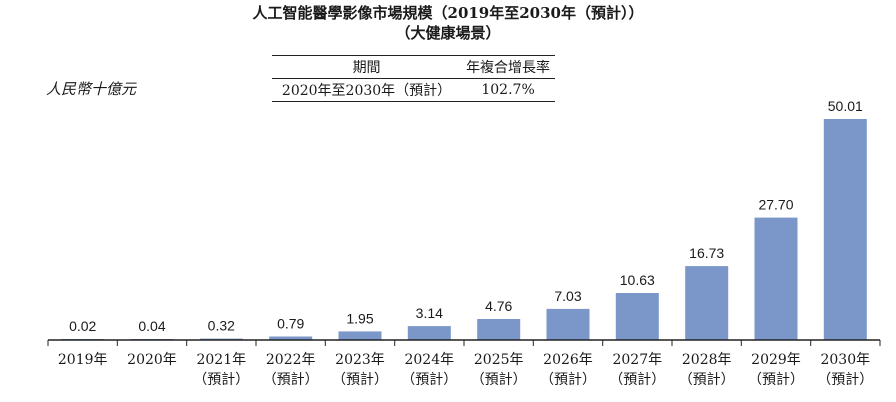 Image resolution: width=896 pixels, height=402 pixels. I want to click on bar-value-label: 3.14, so click(429, 313).